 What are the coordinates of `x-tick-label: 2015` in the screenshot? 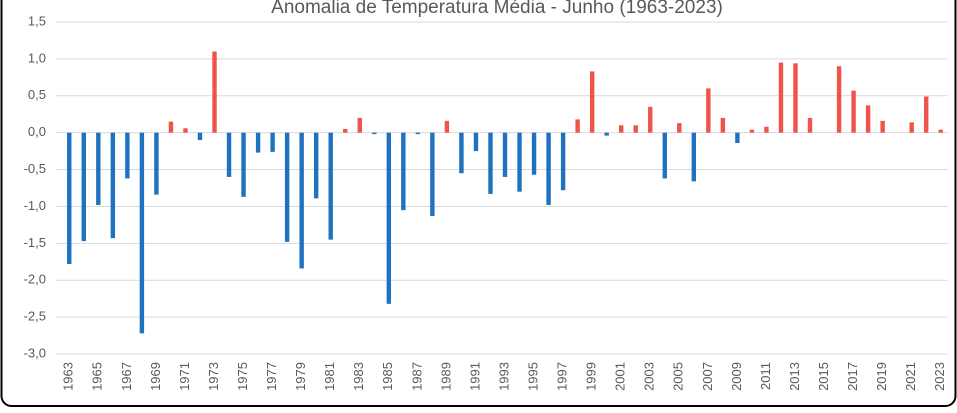 It's located at (823, 376).